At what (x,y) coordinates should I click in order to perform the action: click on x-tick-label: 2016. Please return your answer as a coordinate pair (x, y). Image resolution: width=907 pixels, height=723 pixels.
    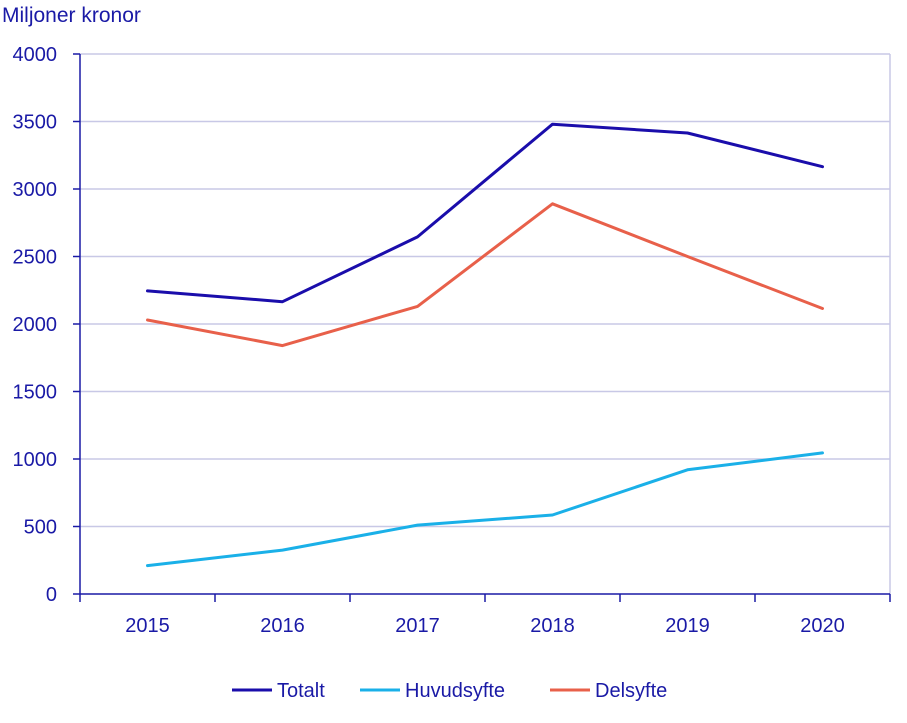
    Looking at the image, I should click on (282, 626).